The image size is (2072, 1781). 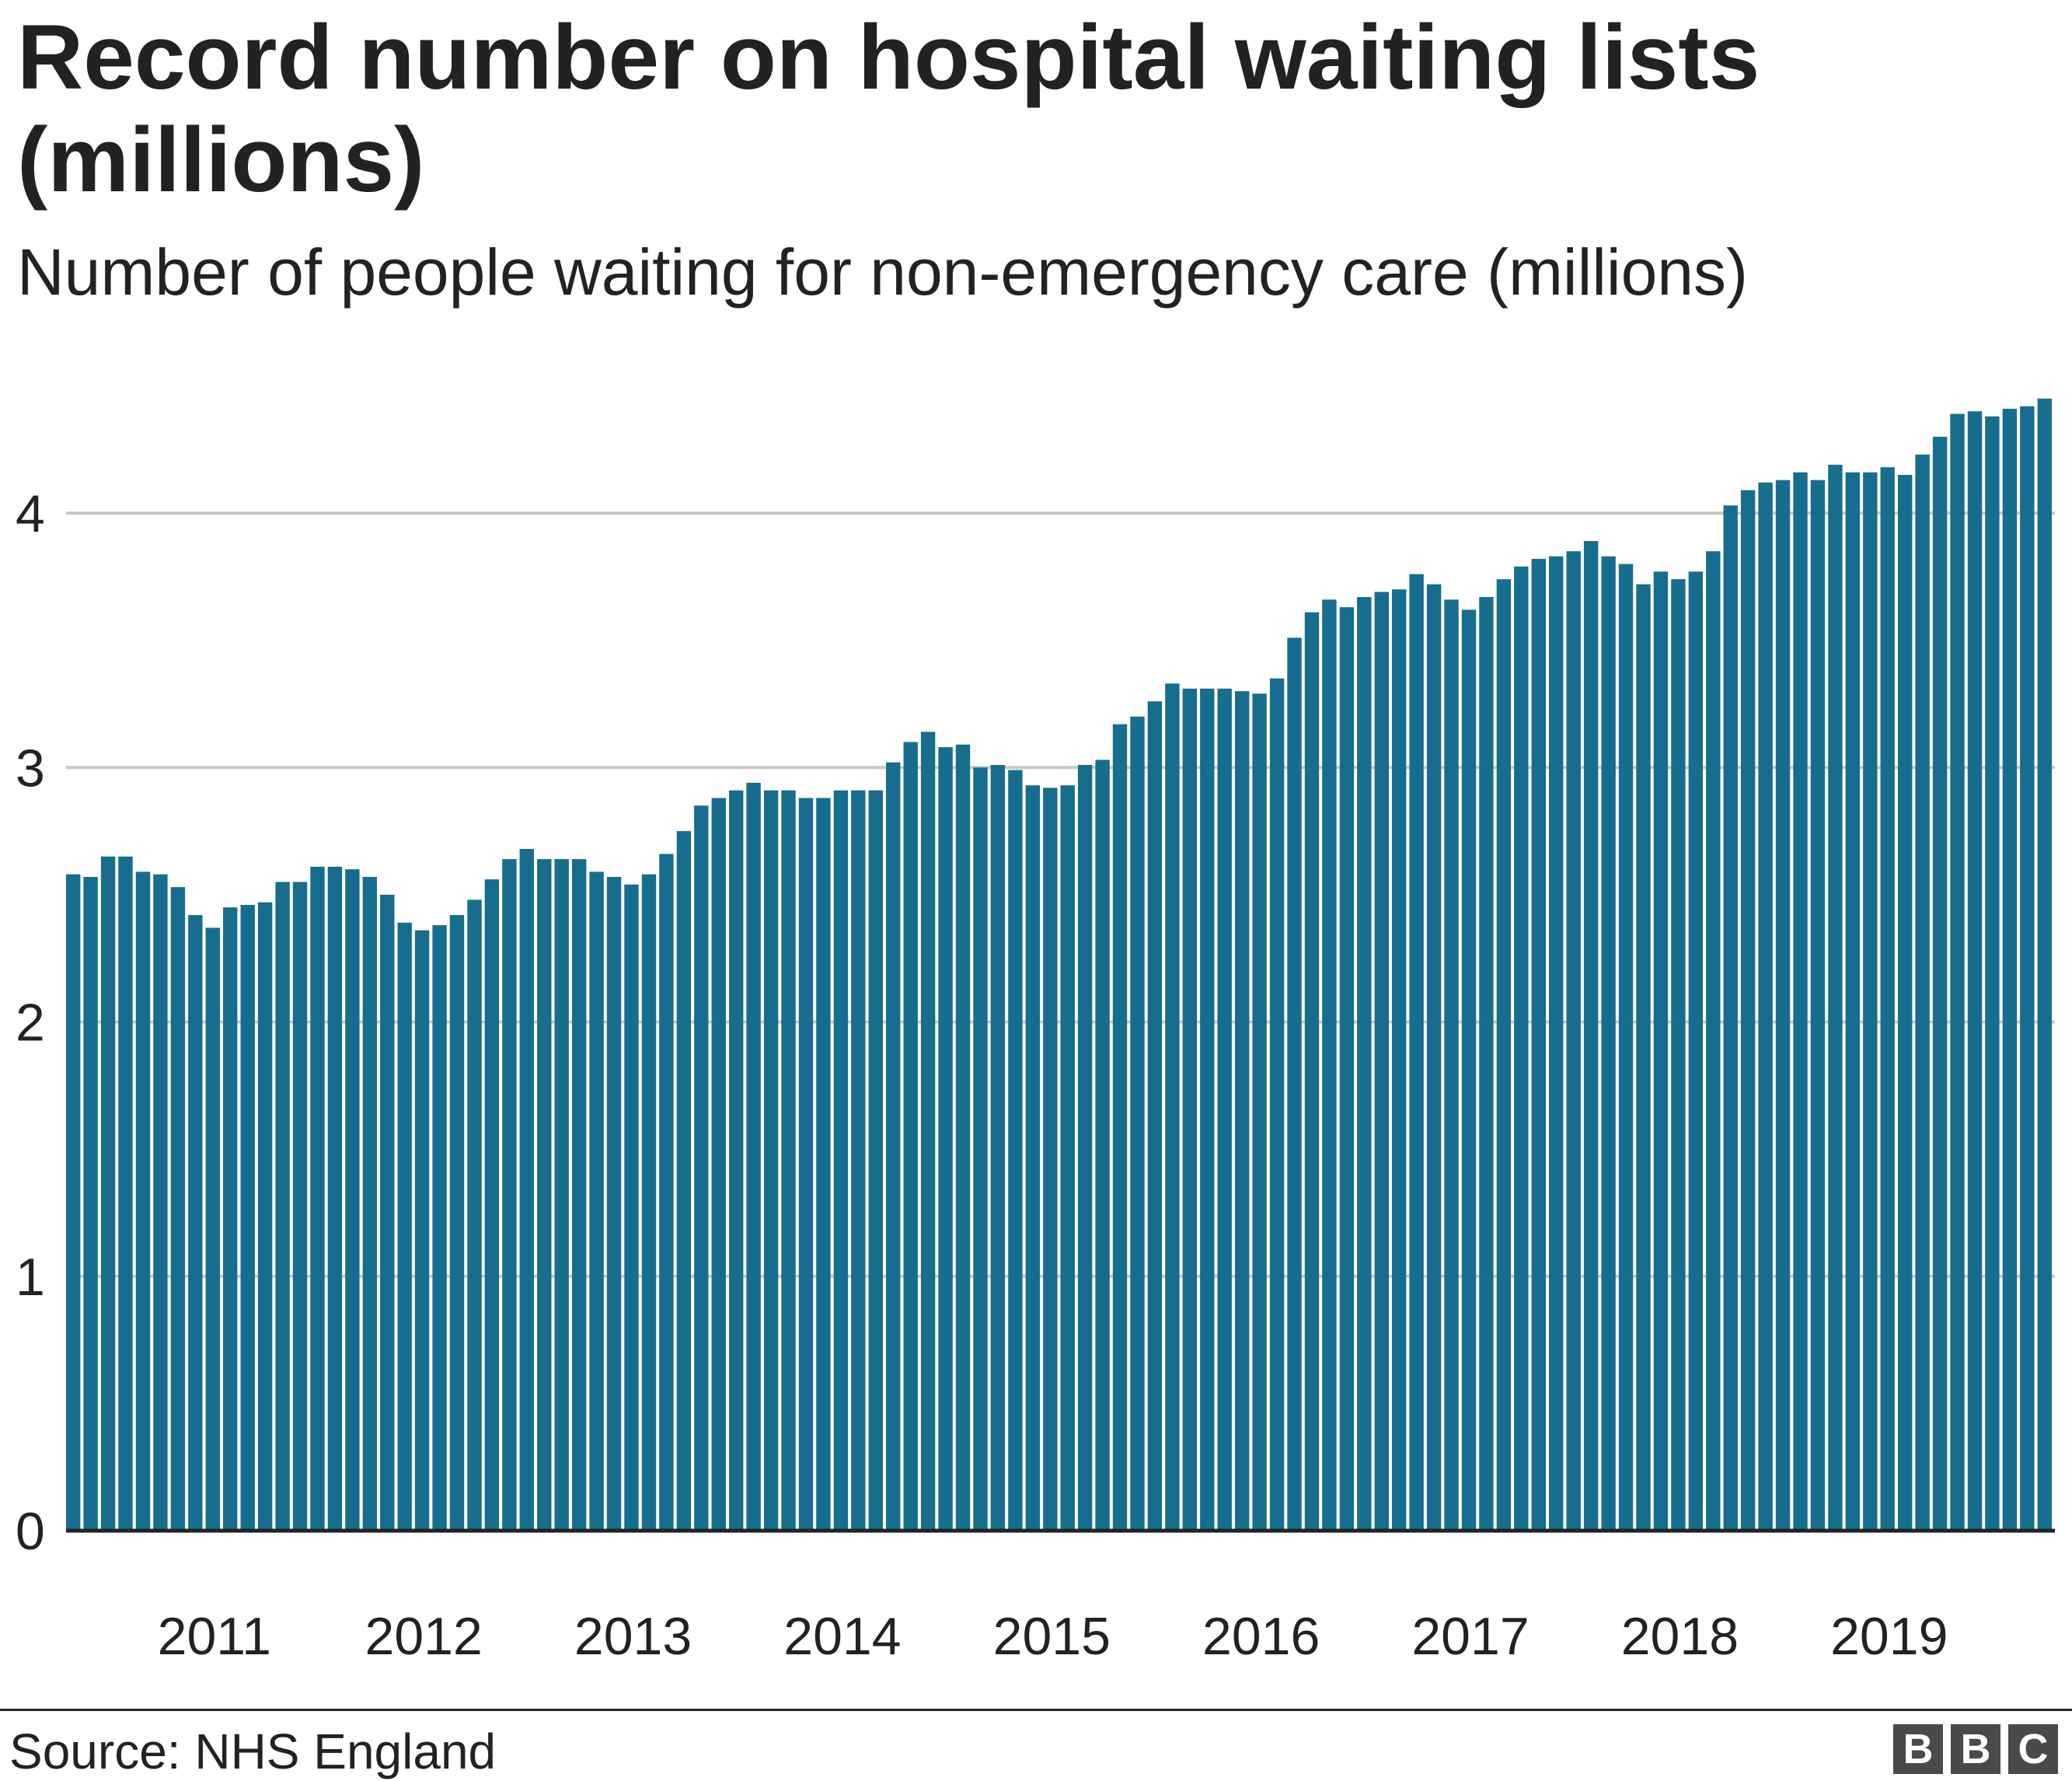 What do you see at coordinates (2033, 1749) in the screenshot?
I see `bbc-logo-block: C` at bounding box center [2033, 1749].